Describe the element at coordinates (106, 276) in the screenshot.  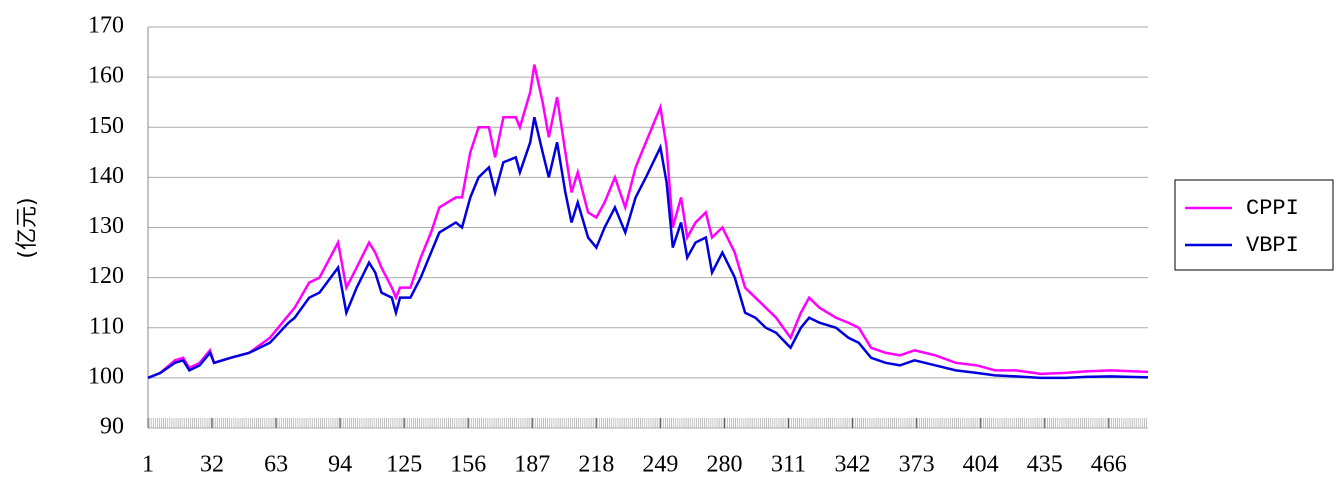
I see `y-tick-label: 120` at that location.